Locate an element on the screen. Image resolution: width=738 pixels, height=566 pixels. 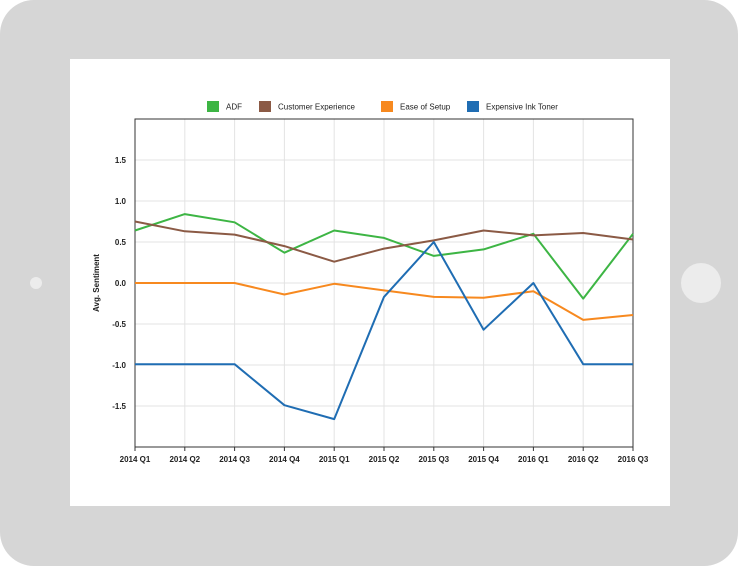
legend-label: Expensive Ink Toner is located at coordinates (522, 107).